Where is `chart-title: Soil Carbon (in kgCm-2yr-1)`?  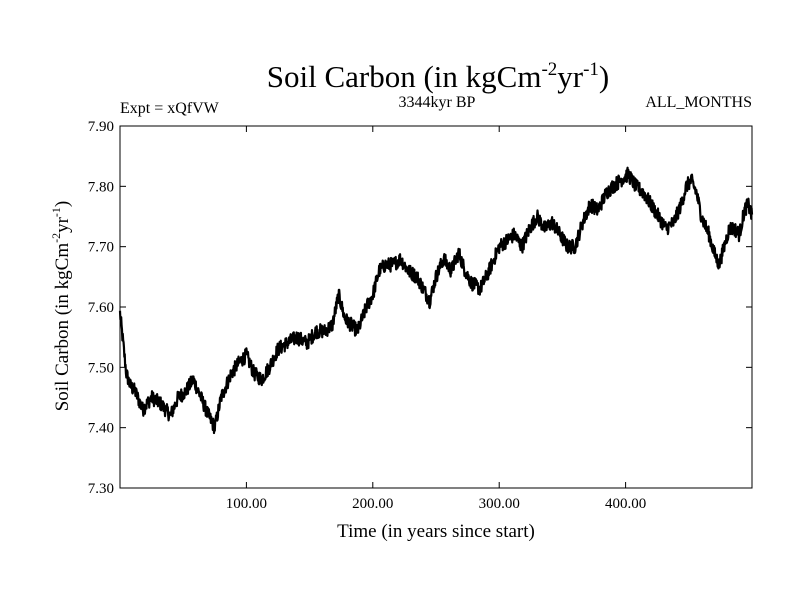 chart-title: Soil Carbon (in kgCm-2yr-1) is located at coordinates (438, 76).